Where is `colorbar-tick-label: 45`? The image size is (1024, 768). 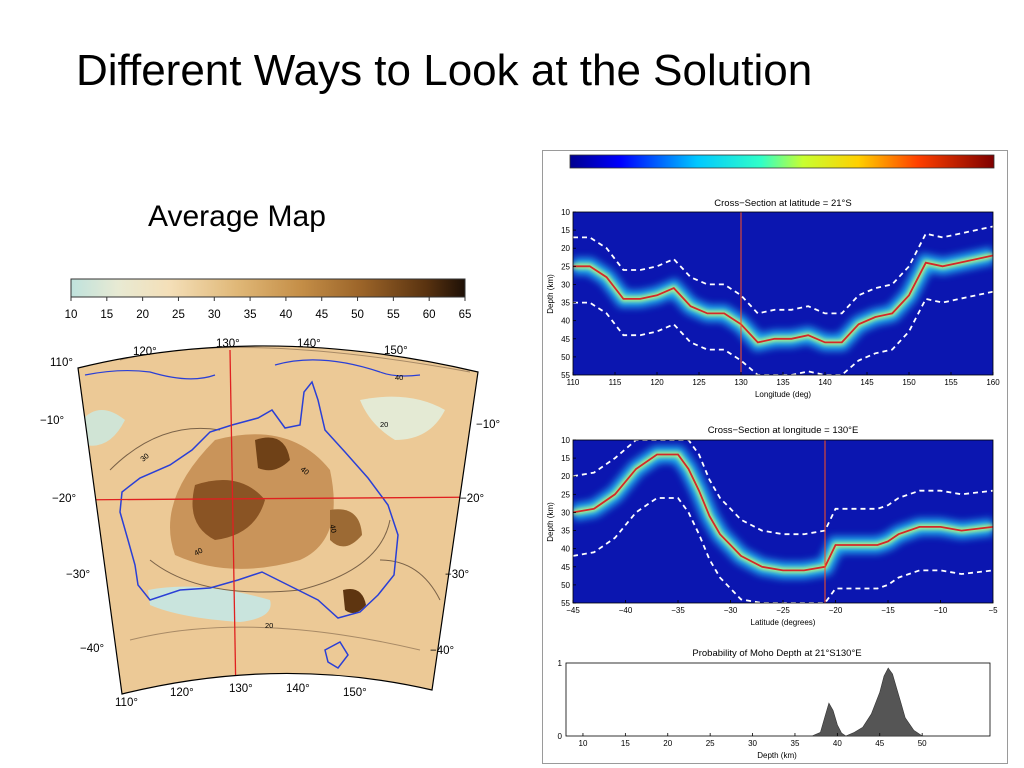
colorbar-tick-label: 45 is located at coordinates (321, 315).